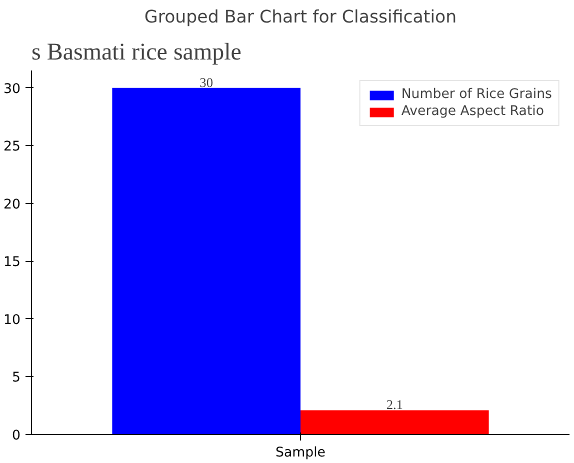  What do you see at coordinates (394, 404) in the screenshot?
I see `data-label: 2.1` at bounding box center [394, 404].